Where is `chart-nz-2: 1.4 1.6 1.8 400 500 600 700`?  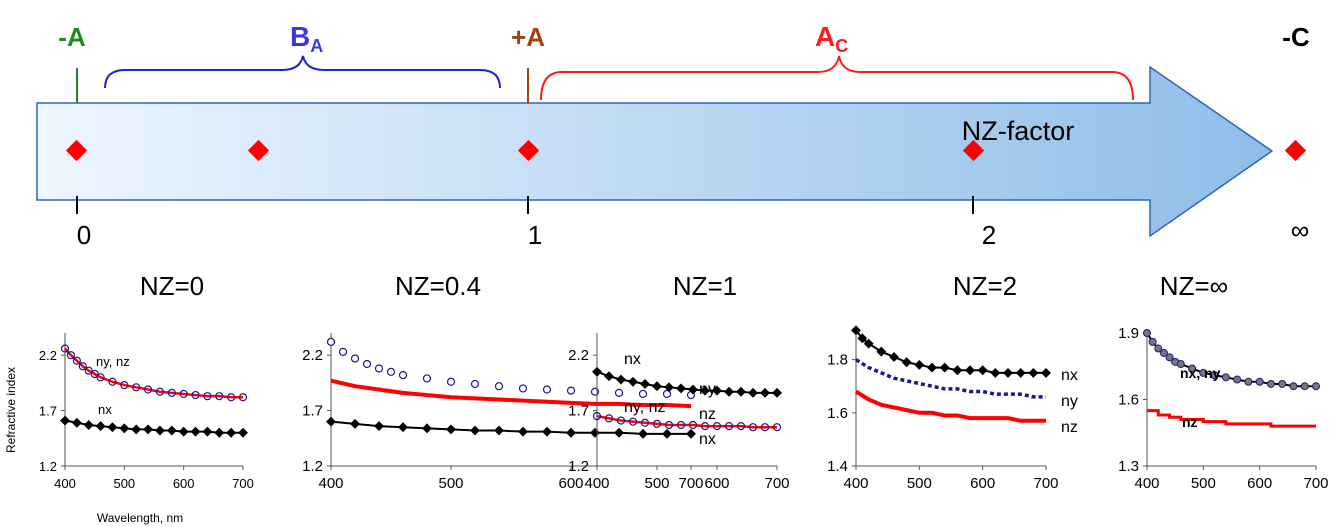
chart-nz-2: 1.4 1.6 1.8 400 500 600 700 is located at coordinates (943, 408).